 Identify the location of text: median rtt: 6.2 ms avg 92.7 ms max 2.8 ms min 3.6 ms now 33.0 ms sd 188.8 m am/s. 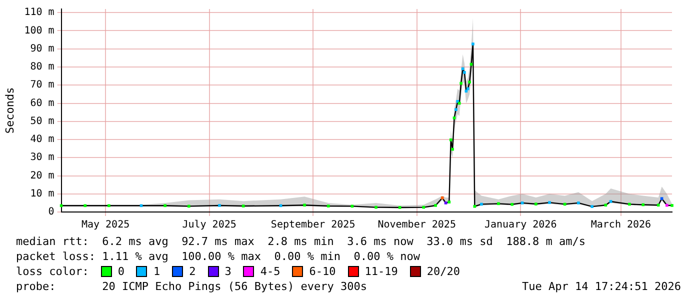
(301, 241).